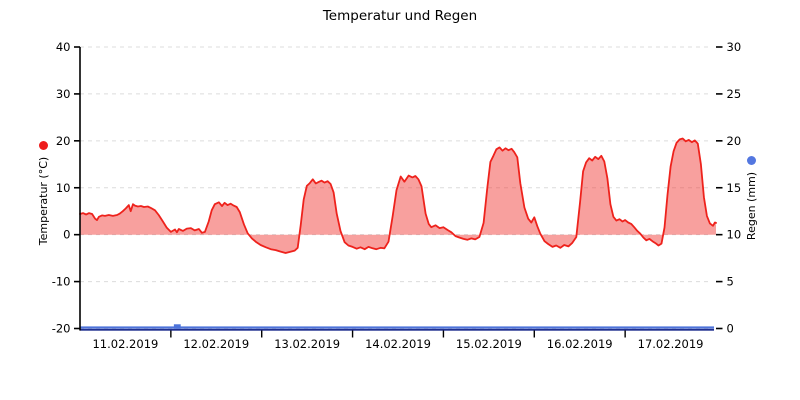  I want to click on y-left-tick-label: -10, so click(61, 282).